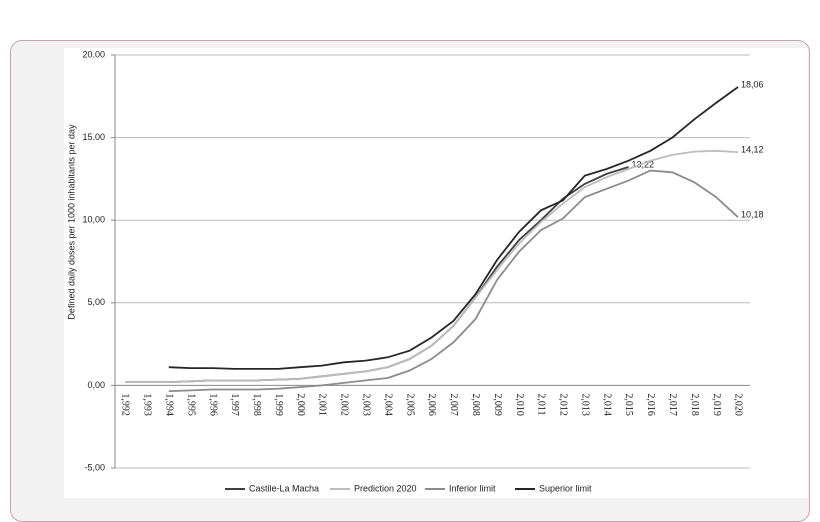  I want to click on y-tick-label: 10,00, so click(93, 220).